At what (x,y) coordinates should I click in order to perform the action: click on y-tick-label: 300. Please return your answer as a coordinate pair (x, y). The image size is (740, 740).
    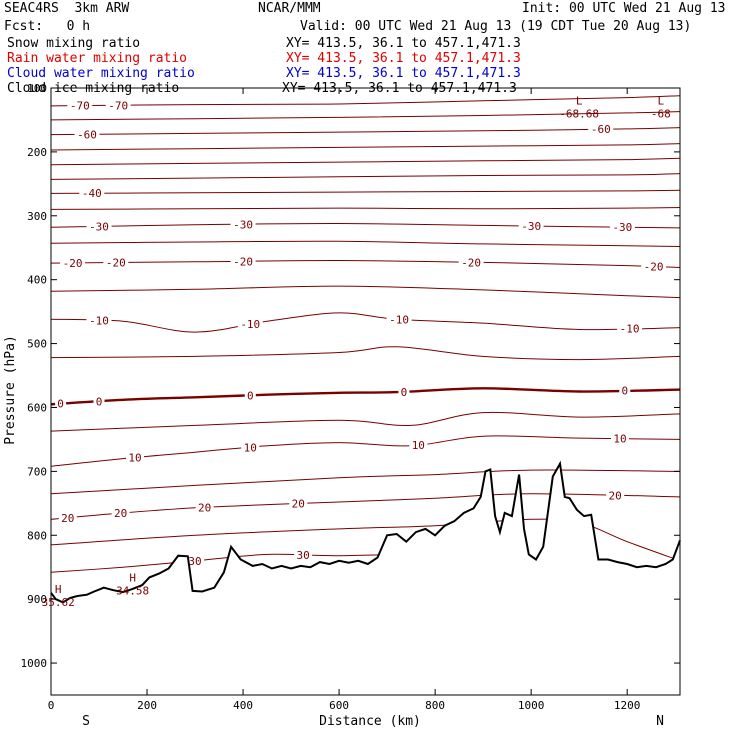
    Looking at the image, I should click on (37, 216).